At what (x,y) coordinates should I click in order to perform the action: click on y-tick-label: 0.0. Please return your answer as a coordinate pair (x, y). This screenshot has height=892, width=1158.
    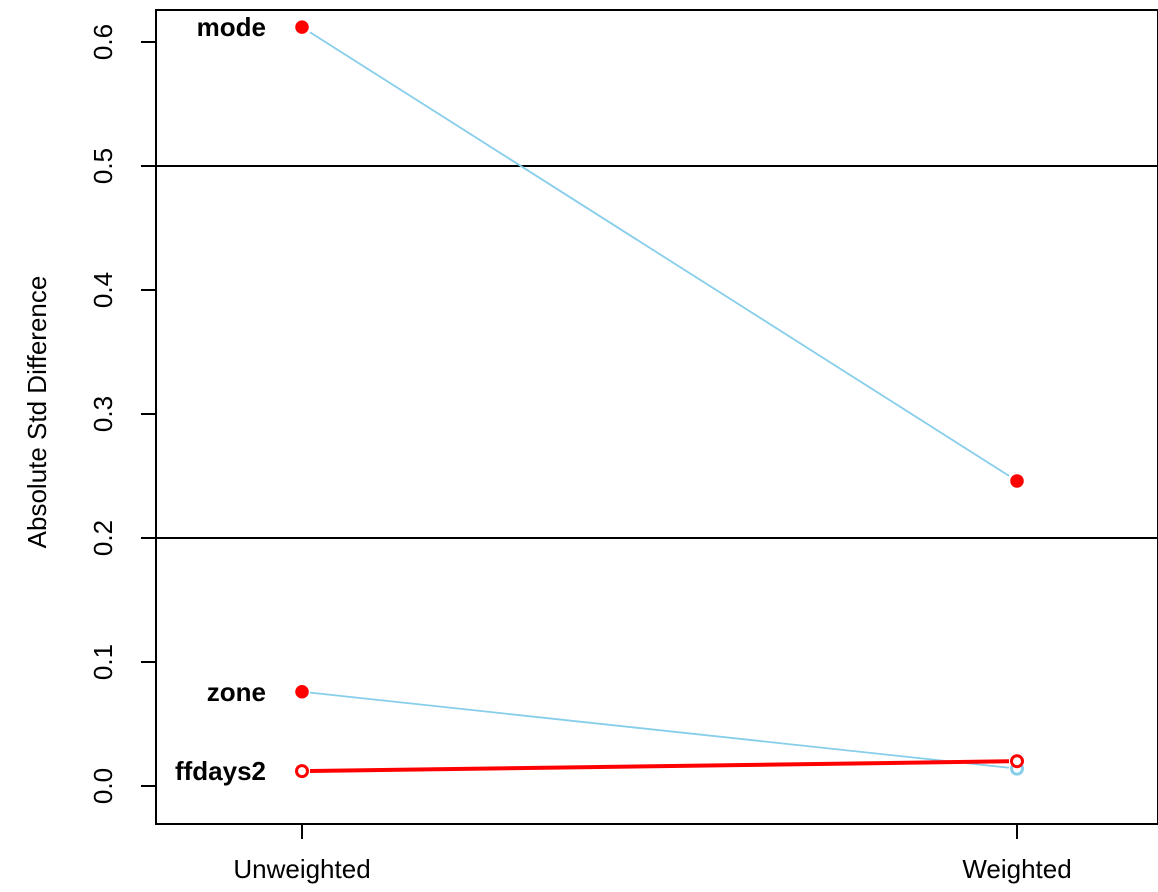
    Looking at the image, I should click on (103, 786).